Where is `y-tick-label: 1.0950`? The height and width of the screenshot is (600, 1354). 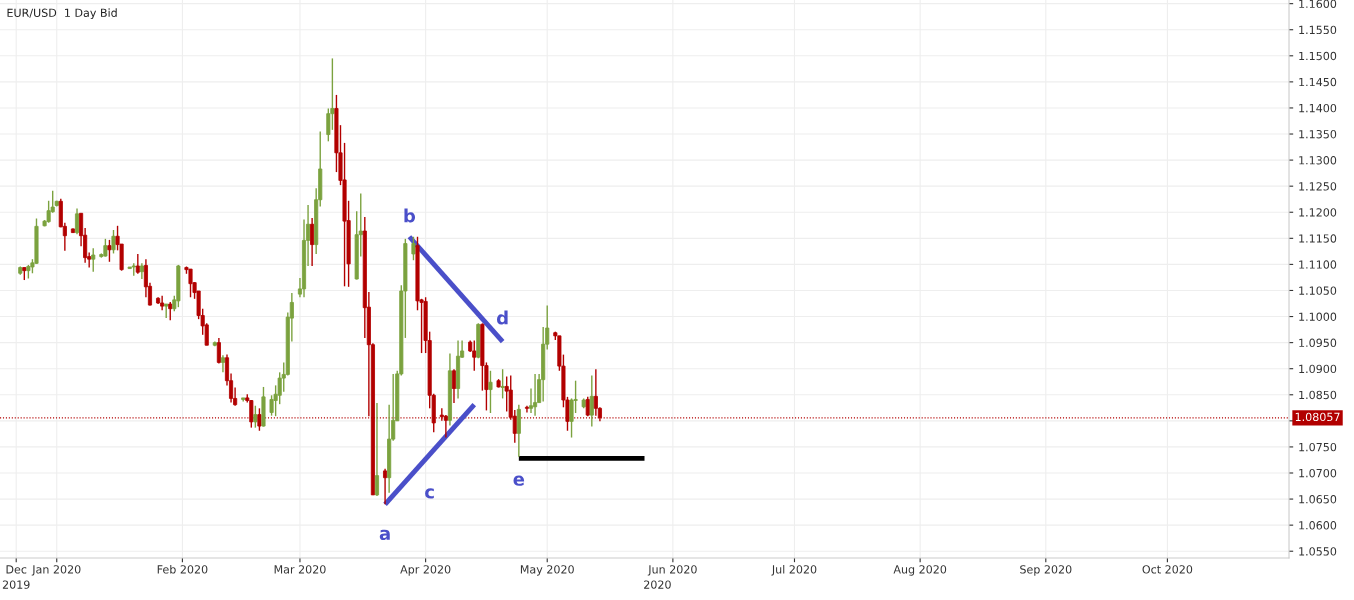 y-tick-label: 1.0950 is located at coordinates (1318, 342).